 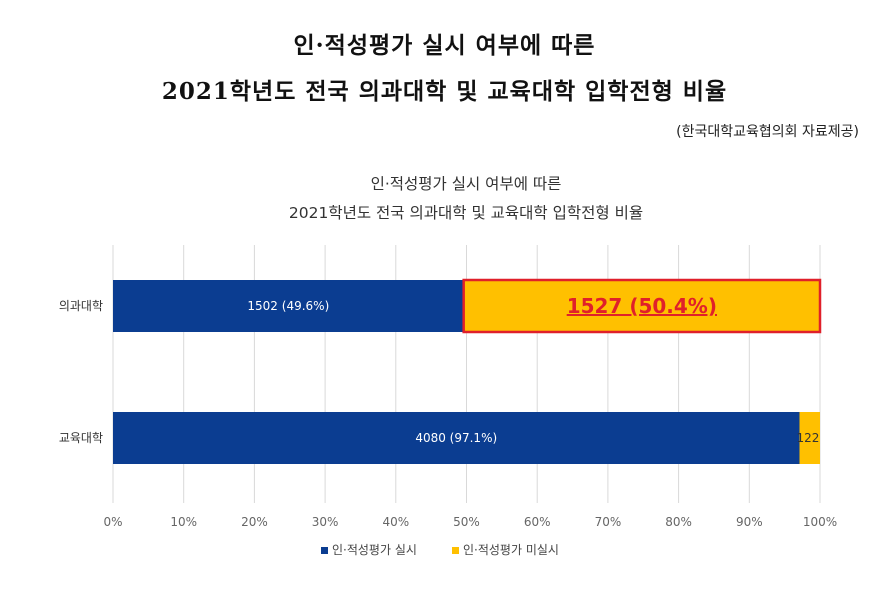 What do you see at coordinates (325, 522) in the screenshot?
I see `x-tick-label: 30%` at bounding box center [325, 522].